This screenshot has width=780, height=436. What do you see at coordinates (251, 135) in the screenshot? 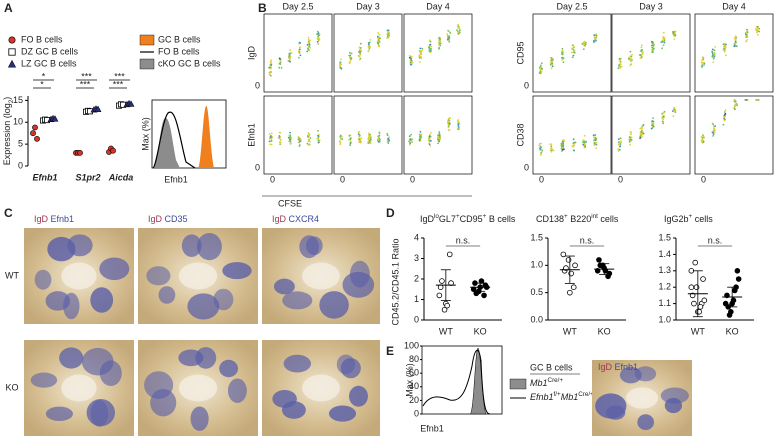
I see `y-axis-label: Efnb1` at bounding box center [251, 135].